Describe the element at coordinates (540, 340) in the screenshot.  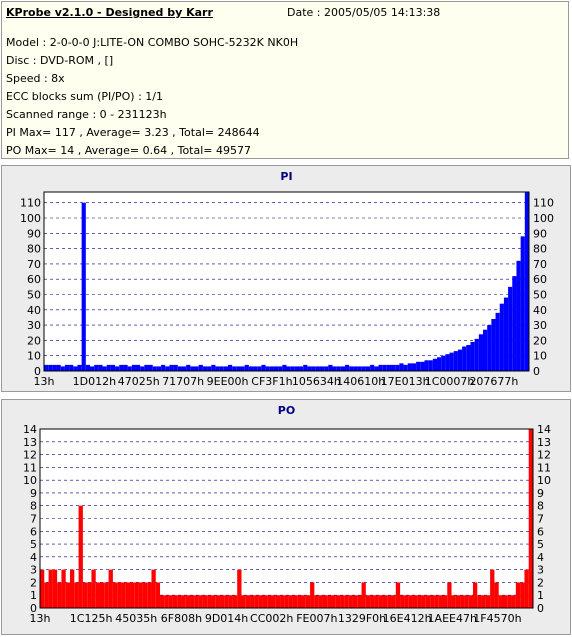
I see `y-tick-label-right: 20` at that location.